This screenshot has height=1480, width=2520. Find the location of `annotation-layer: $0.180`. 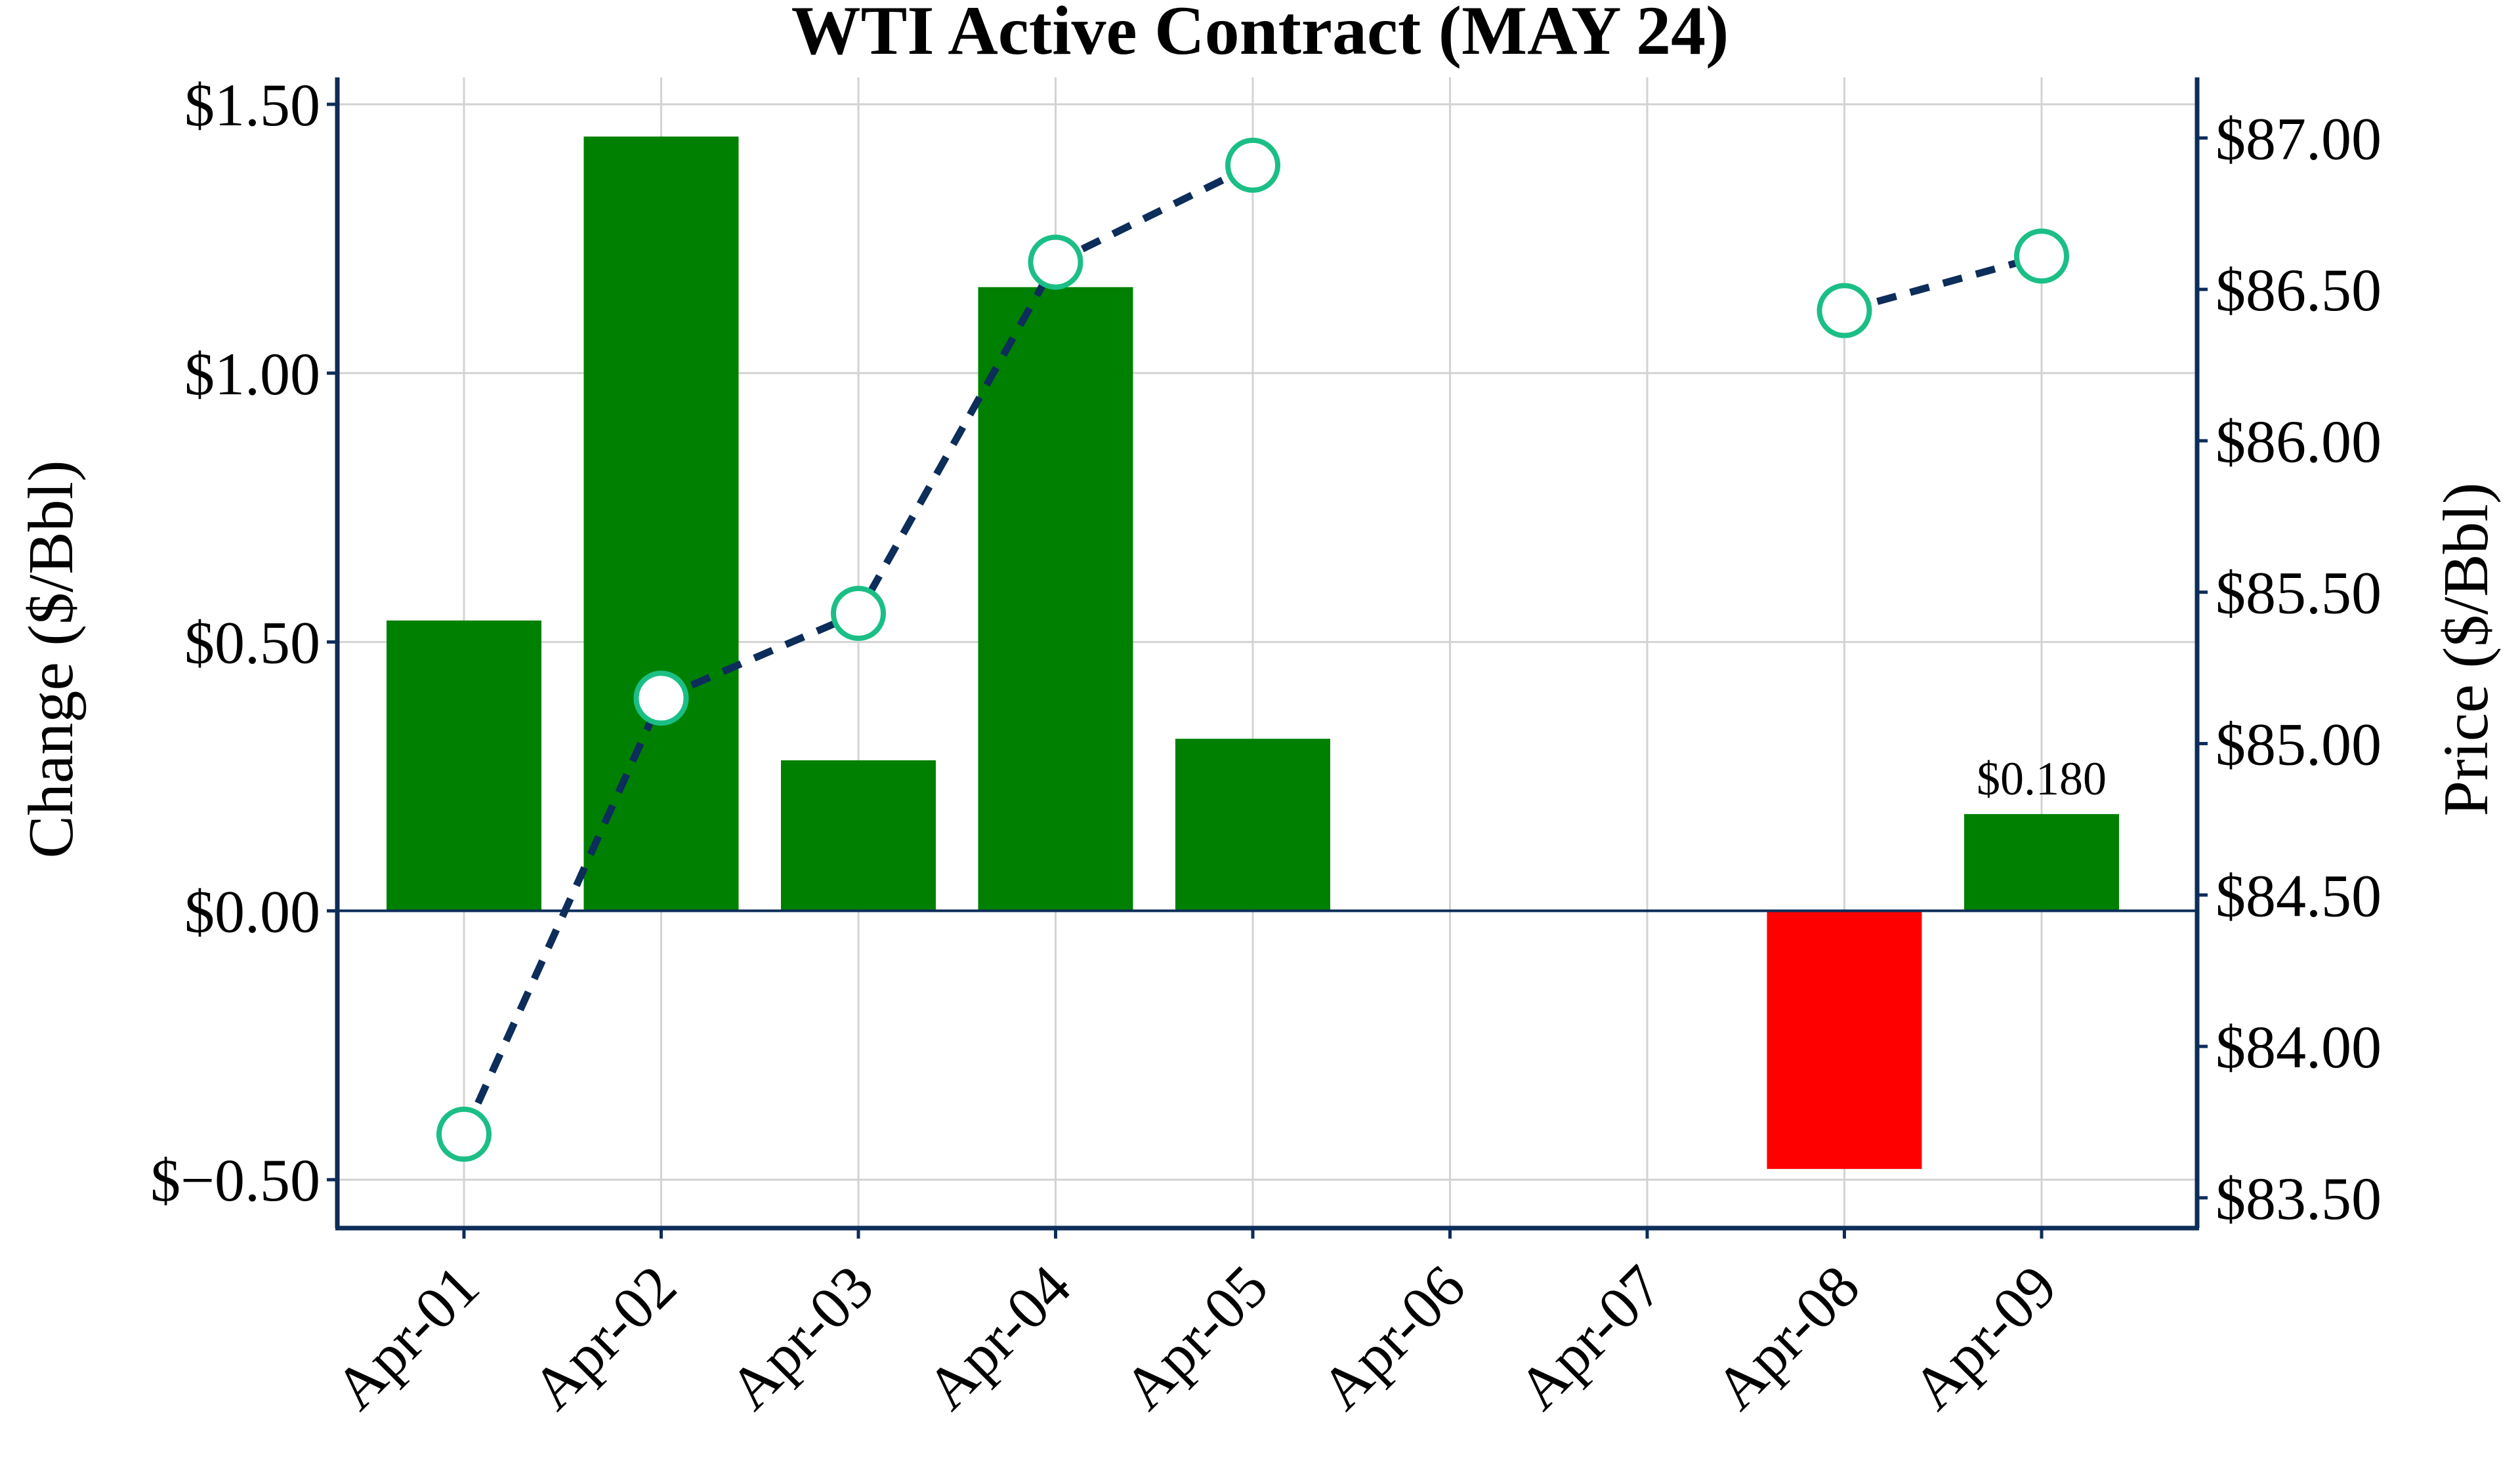

annotation-layer: $0.180 is located at coordinates (2042, 778).